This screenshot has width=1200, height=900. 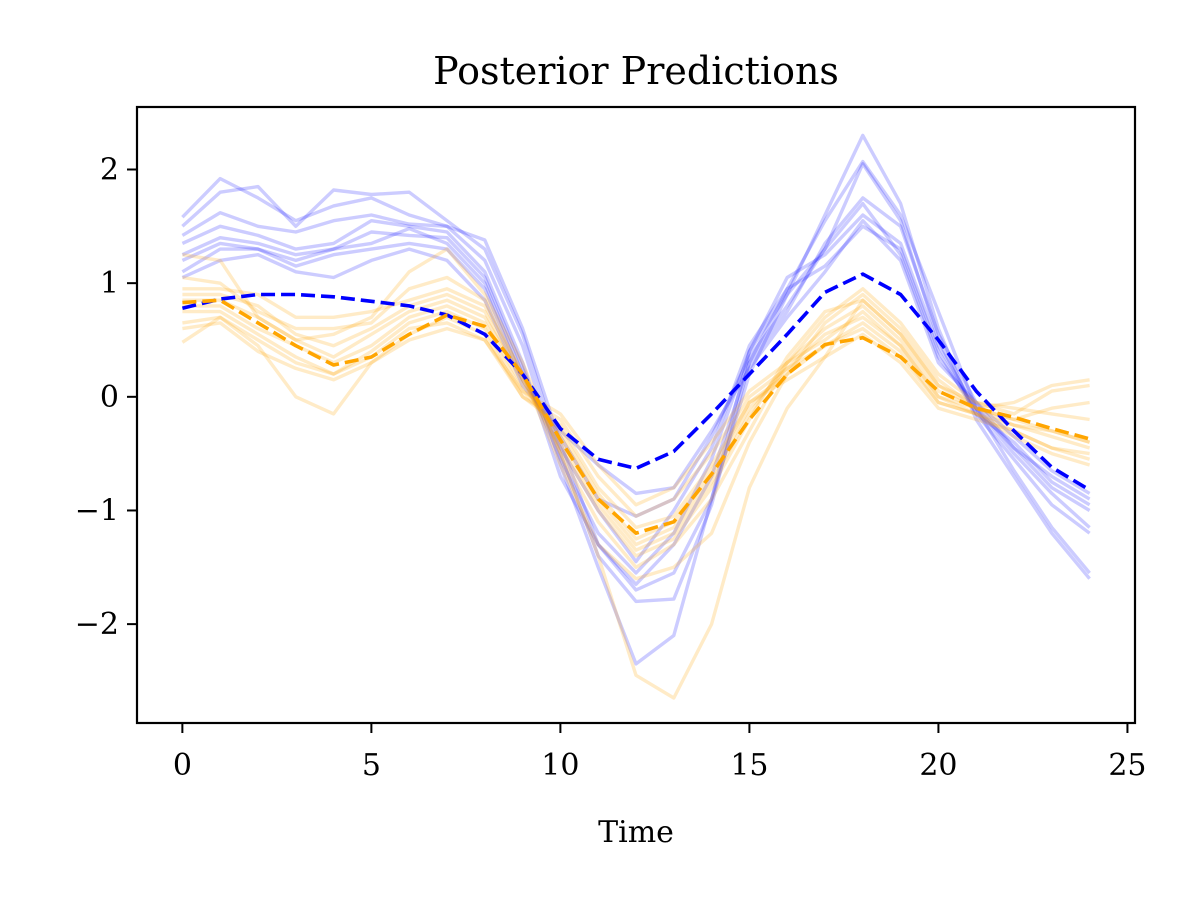 What do you see at coordinates (636, 832) in the screenshot?
I see `x-axis-label: Time` at bounding box center [636, 832].